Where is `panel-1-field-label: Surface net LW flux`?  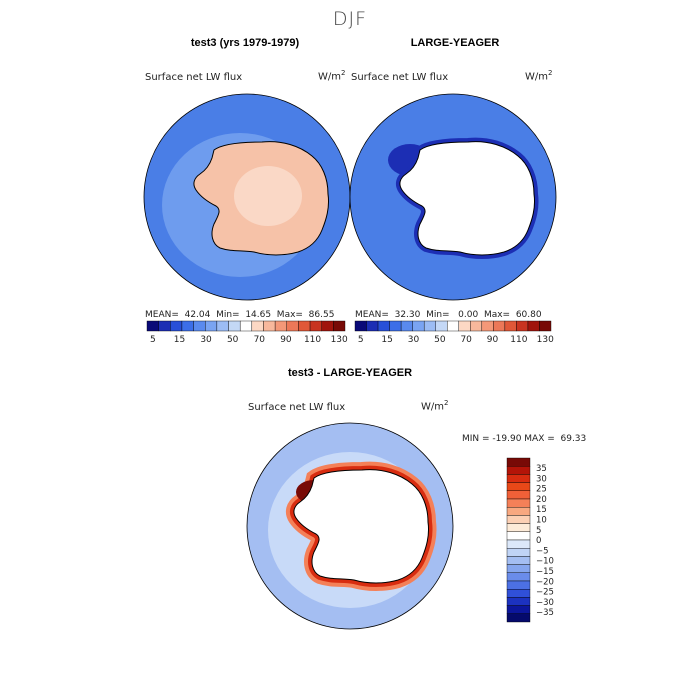 panel-1-field-label: Surface net LW flux is located at coordinates (194, 77).